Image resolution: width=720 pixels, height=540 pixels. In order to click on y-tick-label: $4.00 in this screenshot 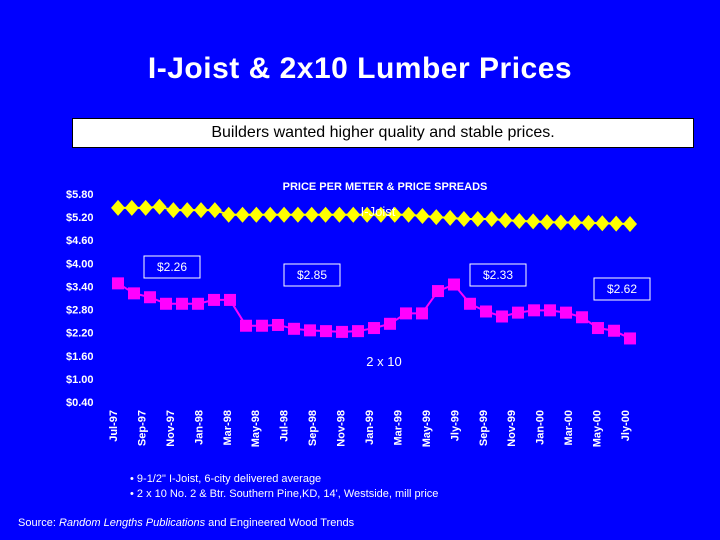, I will do `click(80, 264)`.